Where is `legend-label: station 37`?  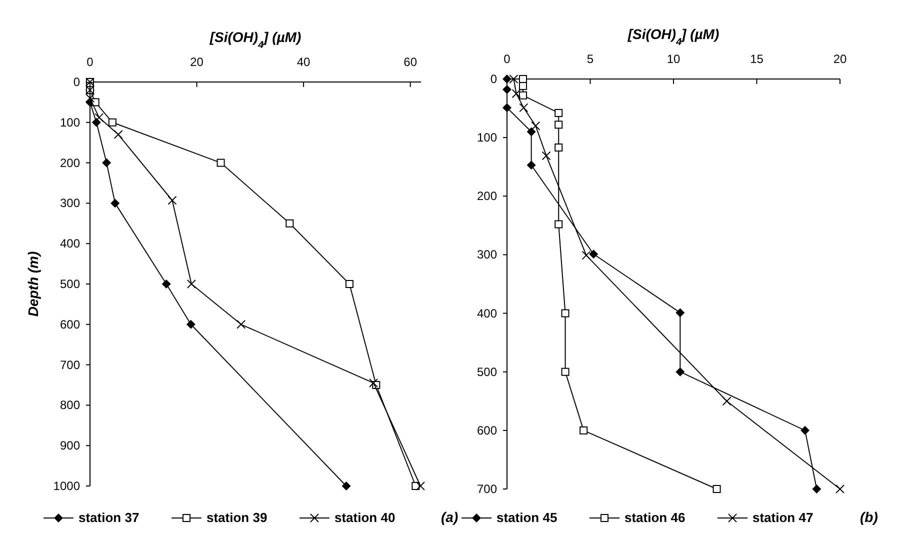 legend-label: station 37 is located at coordinates (109, 517).